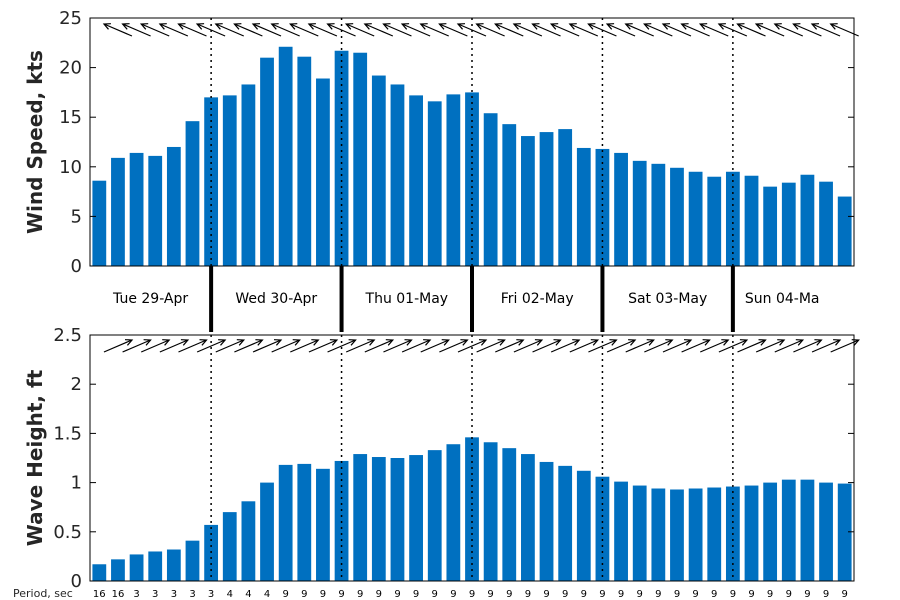 The height and width of the screenshot is (600, 900). Describe the element at coordinates (70, 117) in the screenshot. I see `wind-tick-label: 15` at that location.